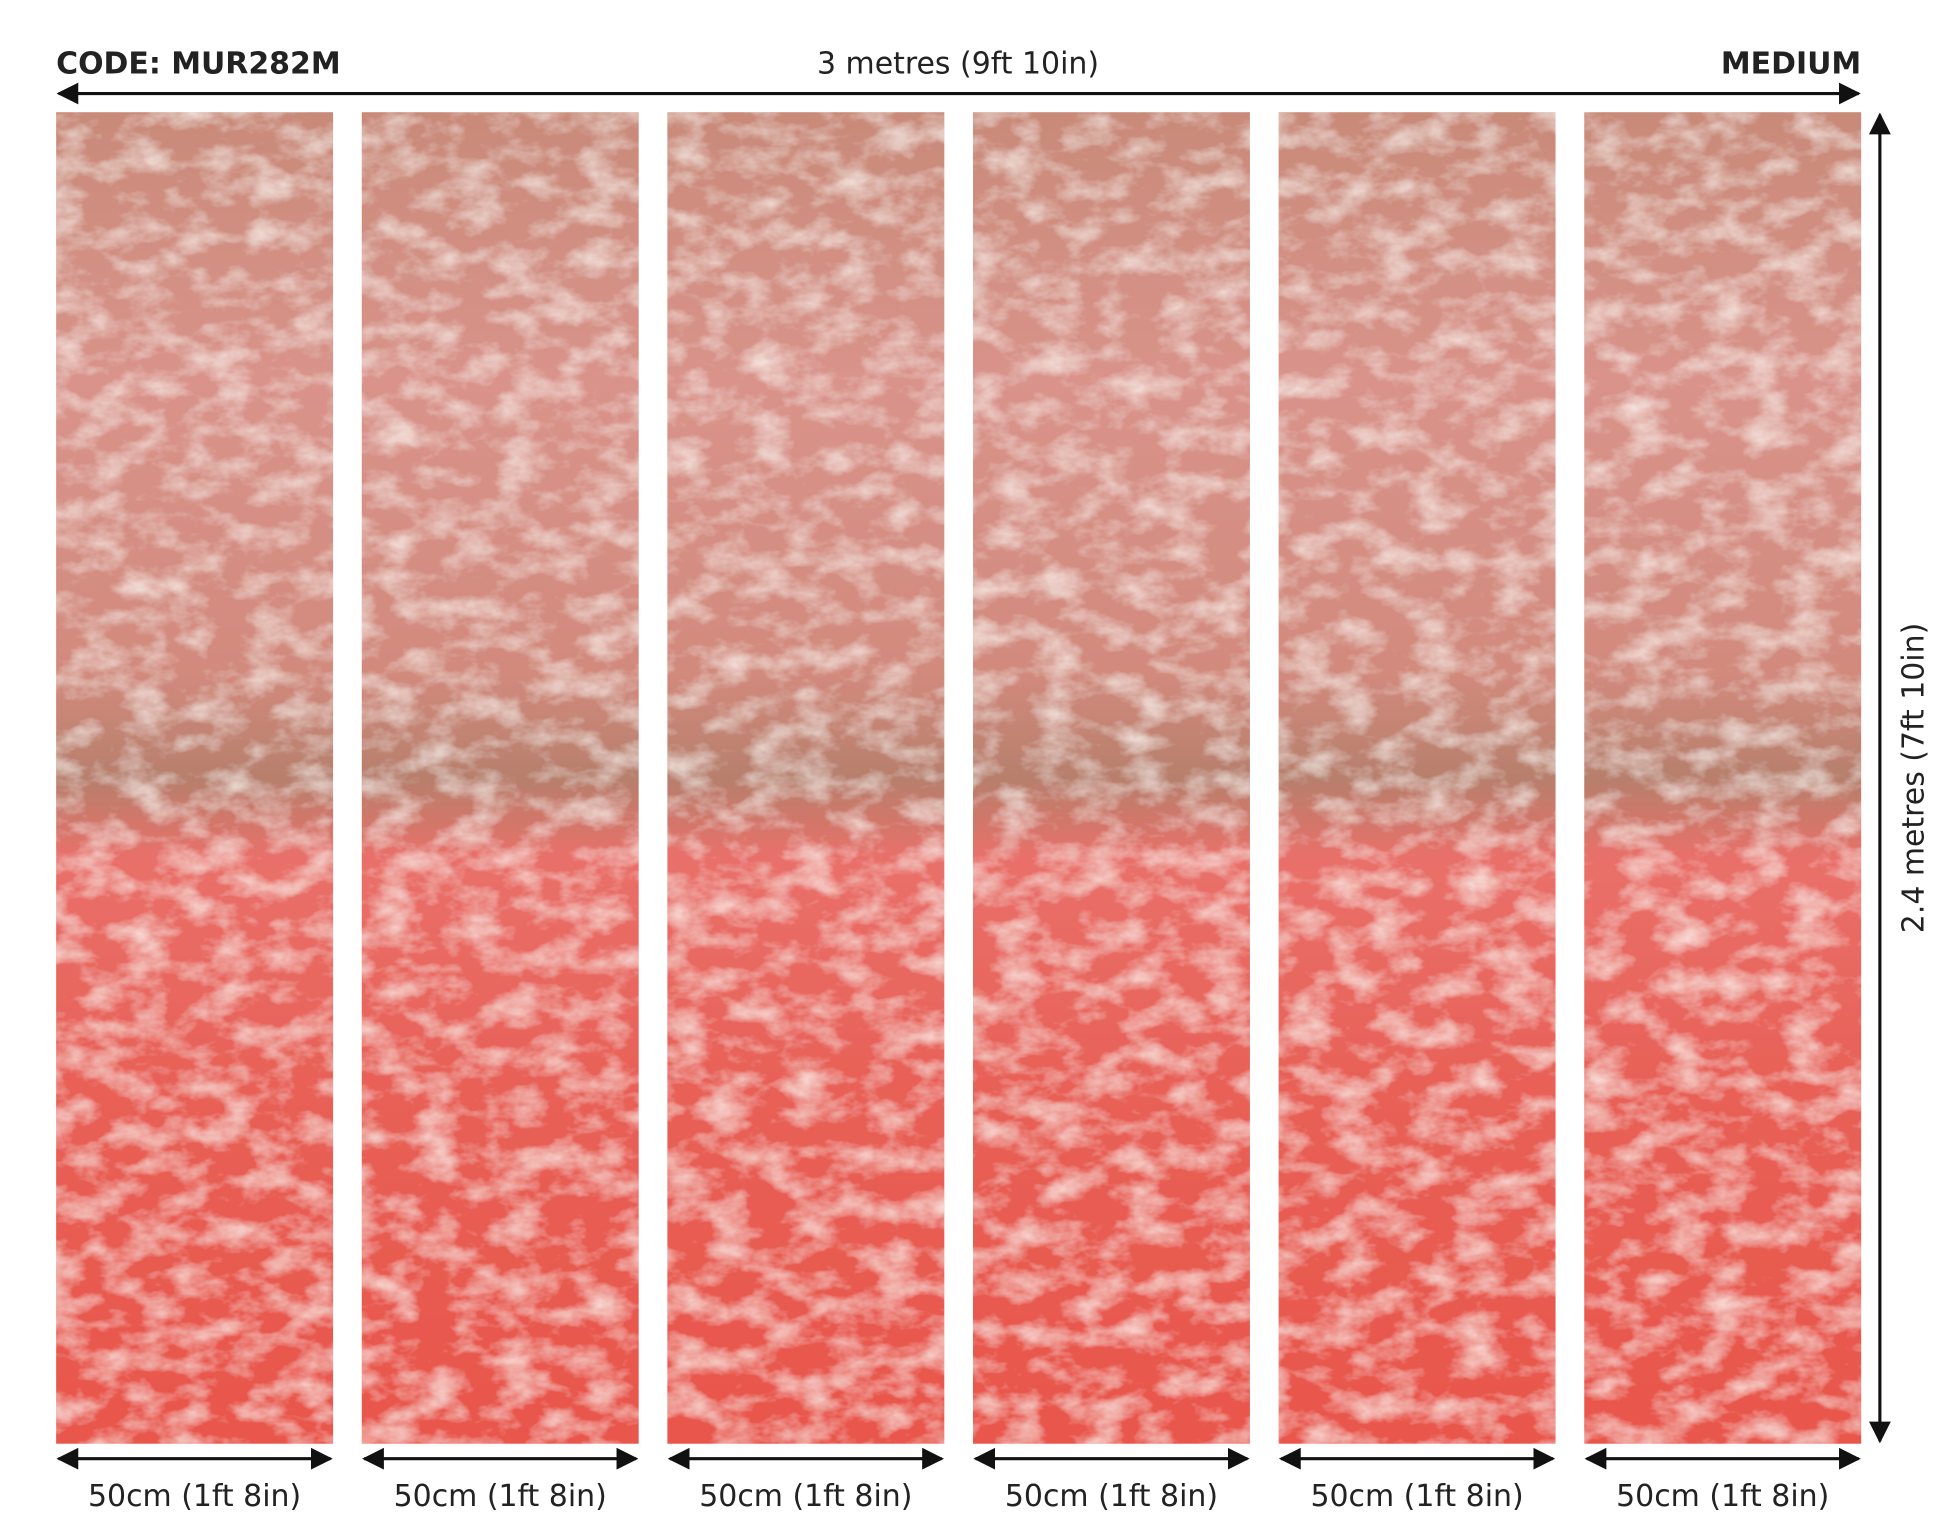  Describe the element at coordinates (958, 63) in the screenshot. I see `width-label: 3 metres (9ft 10in)` at that location.